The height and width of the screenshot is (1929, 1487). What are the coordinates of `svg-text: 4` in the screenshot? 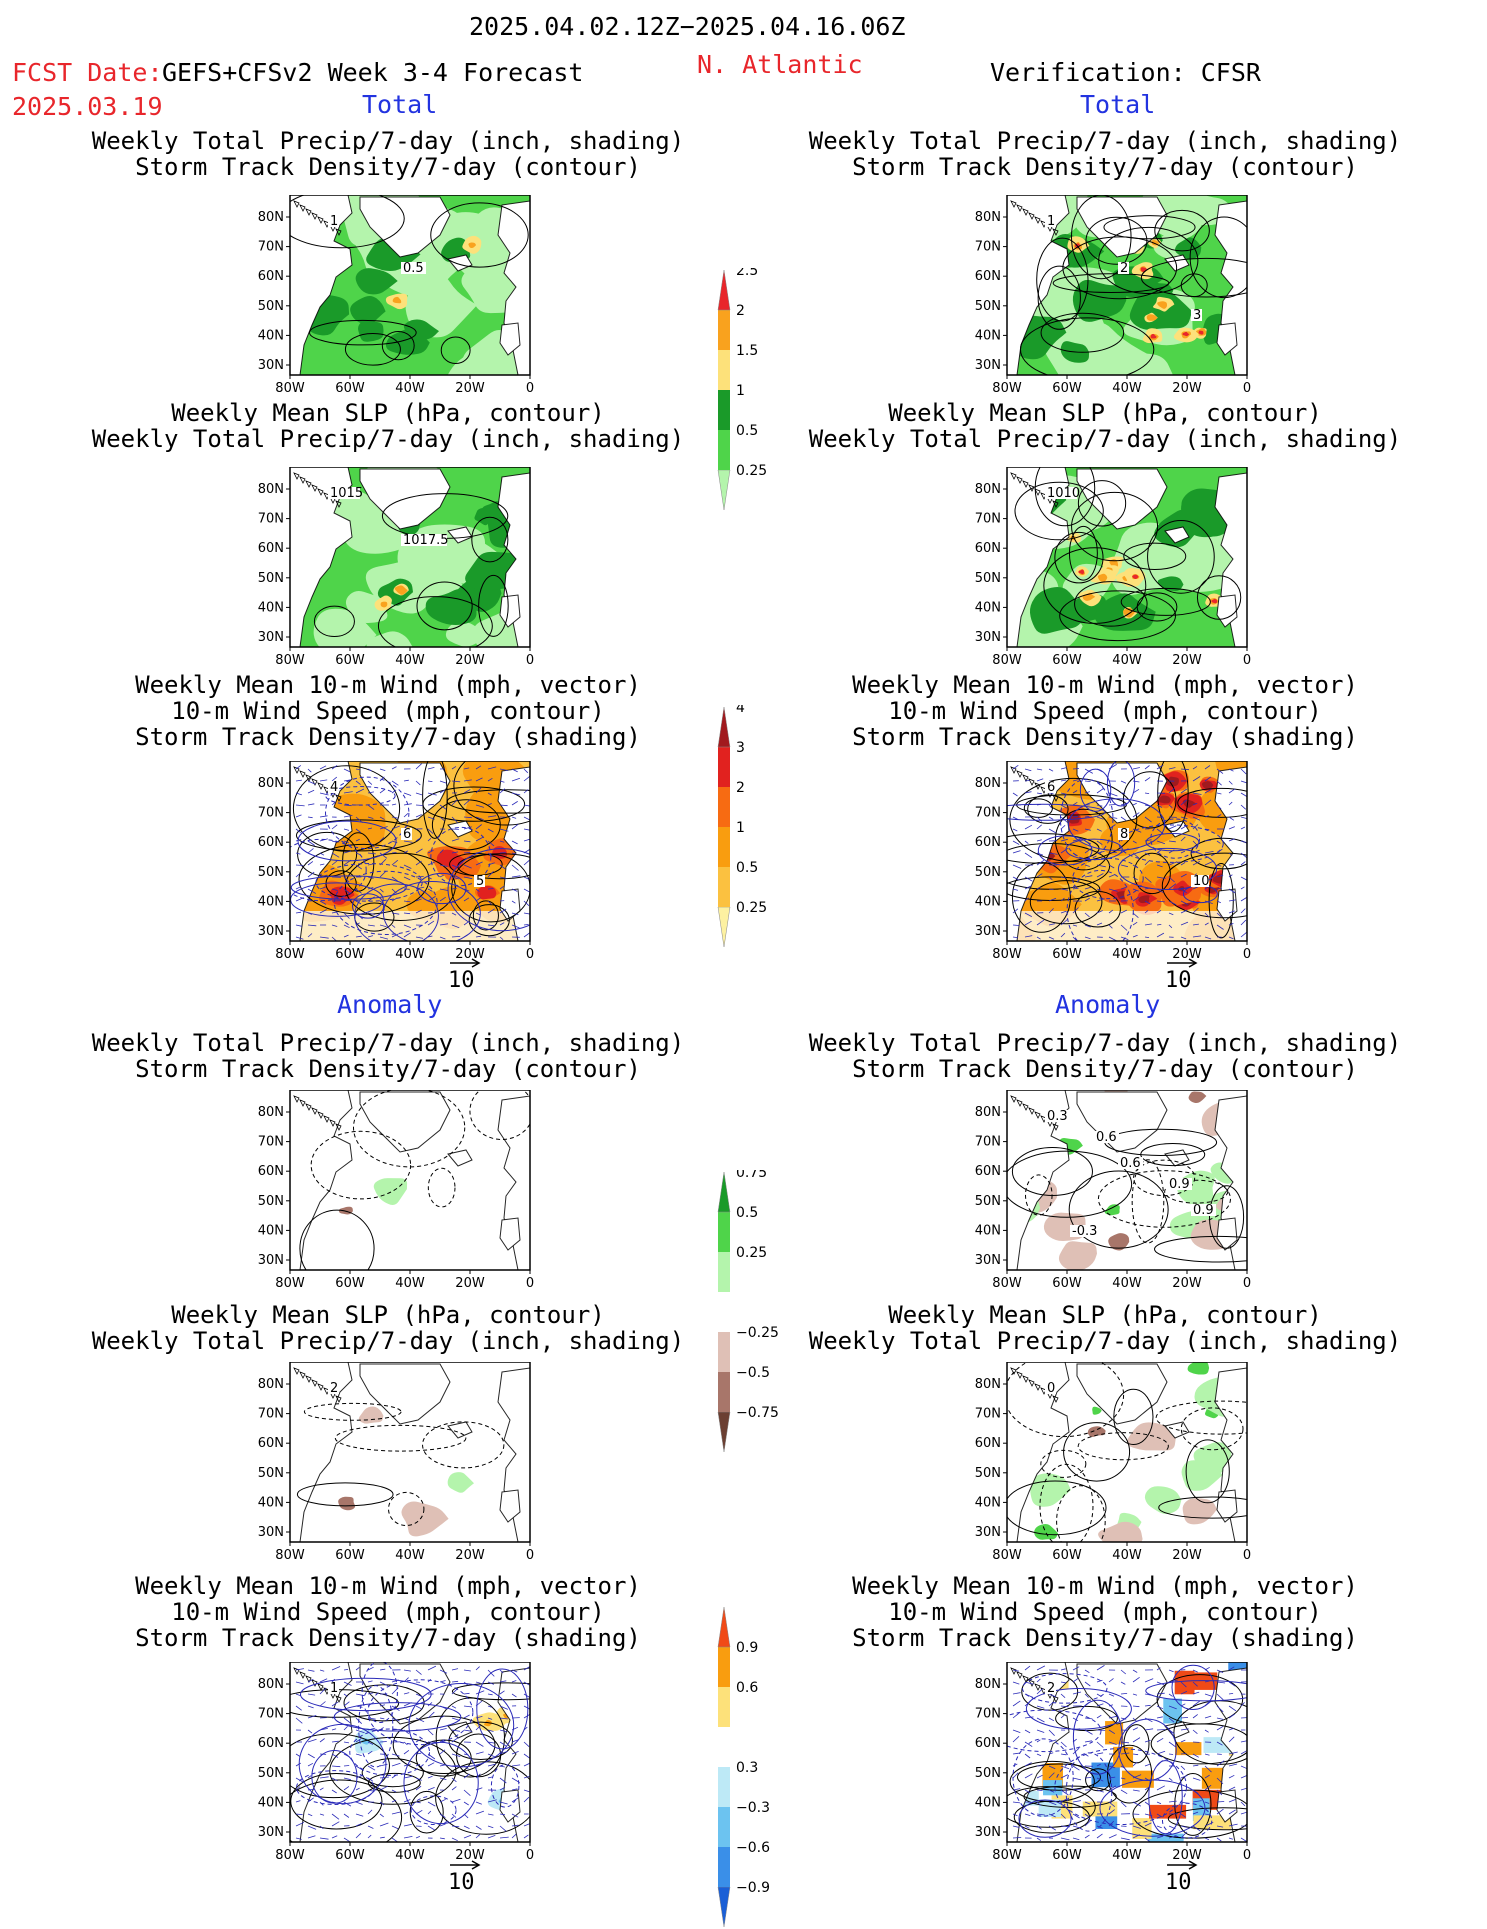 It's located at (334, 787).